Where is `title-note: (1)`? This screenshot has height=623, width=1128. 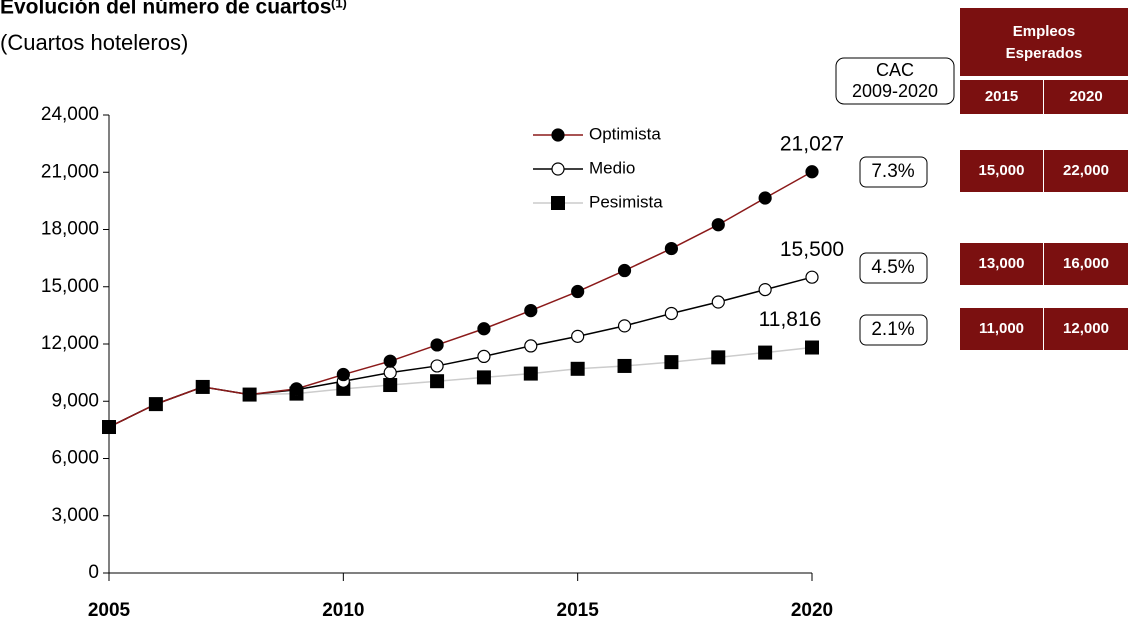 title-note: (1) is located at coordinates (339, 5).